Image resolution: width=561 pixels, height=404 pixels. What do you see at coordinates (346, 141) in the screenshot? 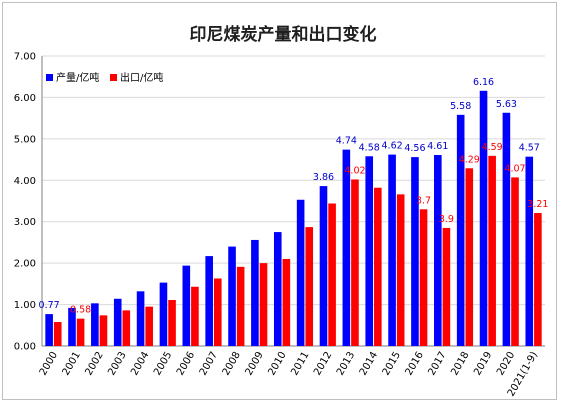
I see `data-label-production: 4.74` at bounding box center [346, 141].